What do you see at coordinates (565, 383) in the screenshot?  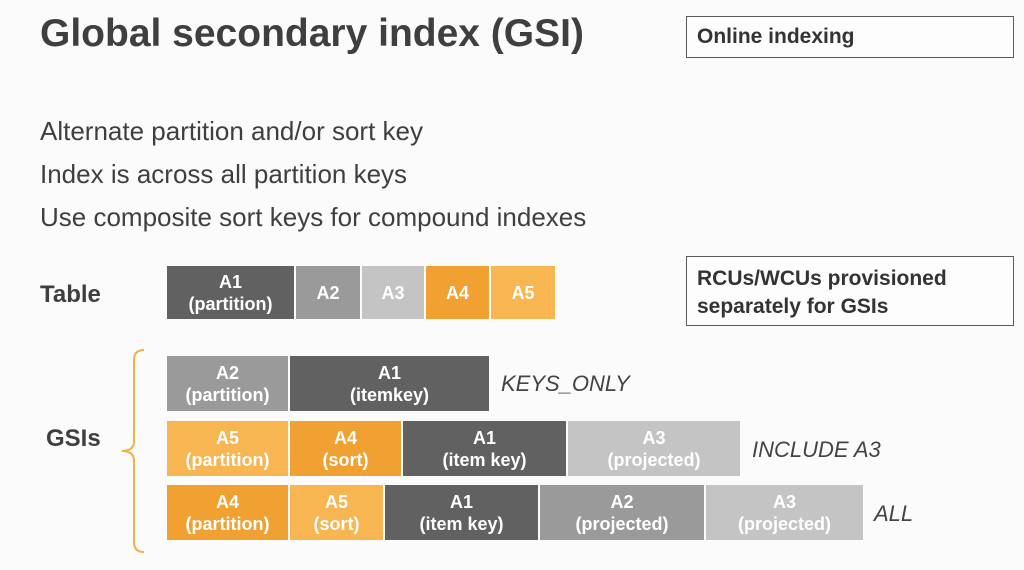 I see `keys-only-tag: KEYS_ONLY` at bounding box center [565, 383].